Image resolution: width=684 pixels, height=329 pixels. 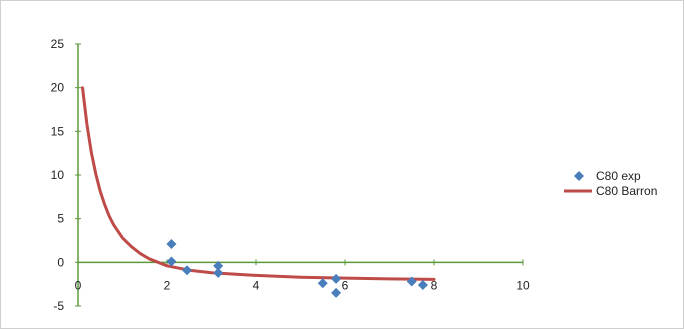 What do you see at coordinates (618, 176) in the screenshot?
I see `legend-label-exp: C80 exp` at bounding box center [618, 176].